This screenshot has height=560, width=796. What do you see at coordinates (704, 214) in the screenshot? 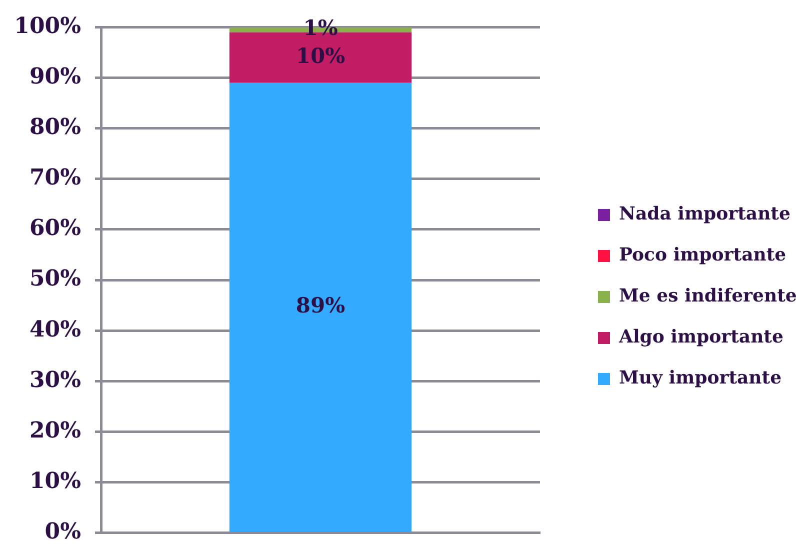
I see `legend-label: Nada importante` at bounding box center [704, 214].